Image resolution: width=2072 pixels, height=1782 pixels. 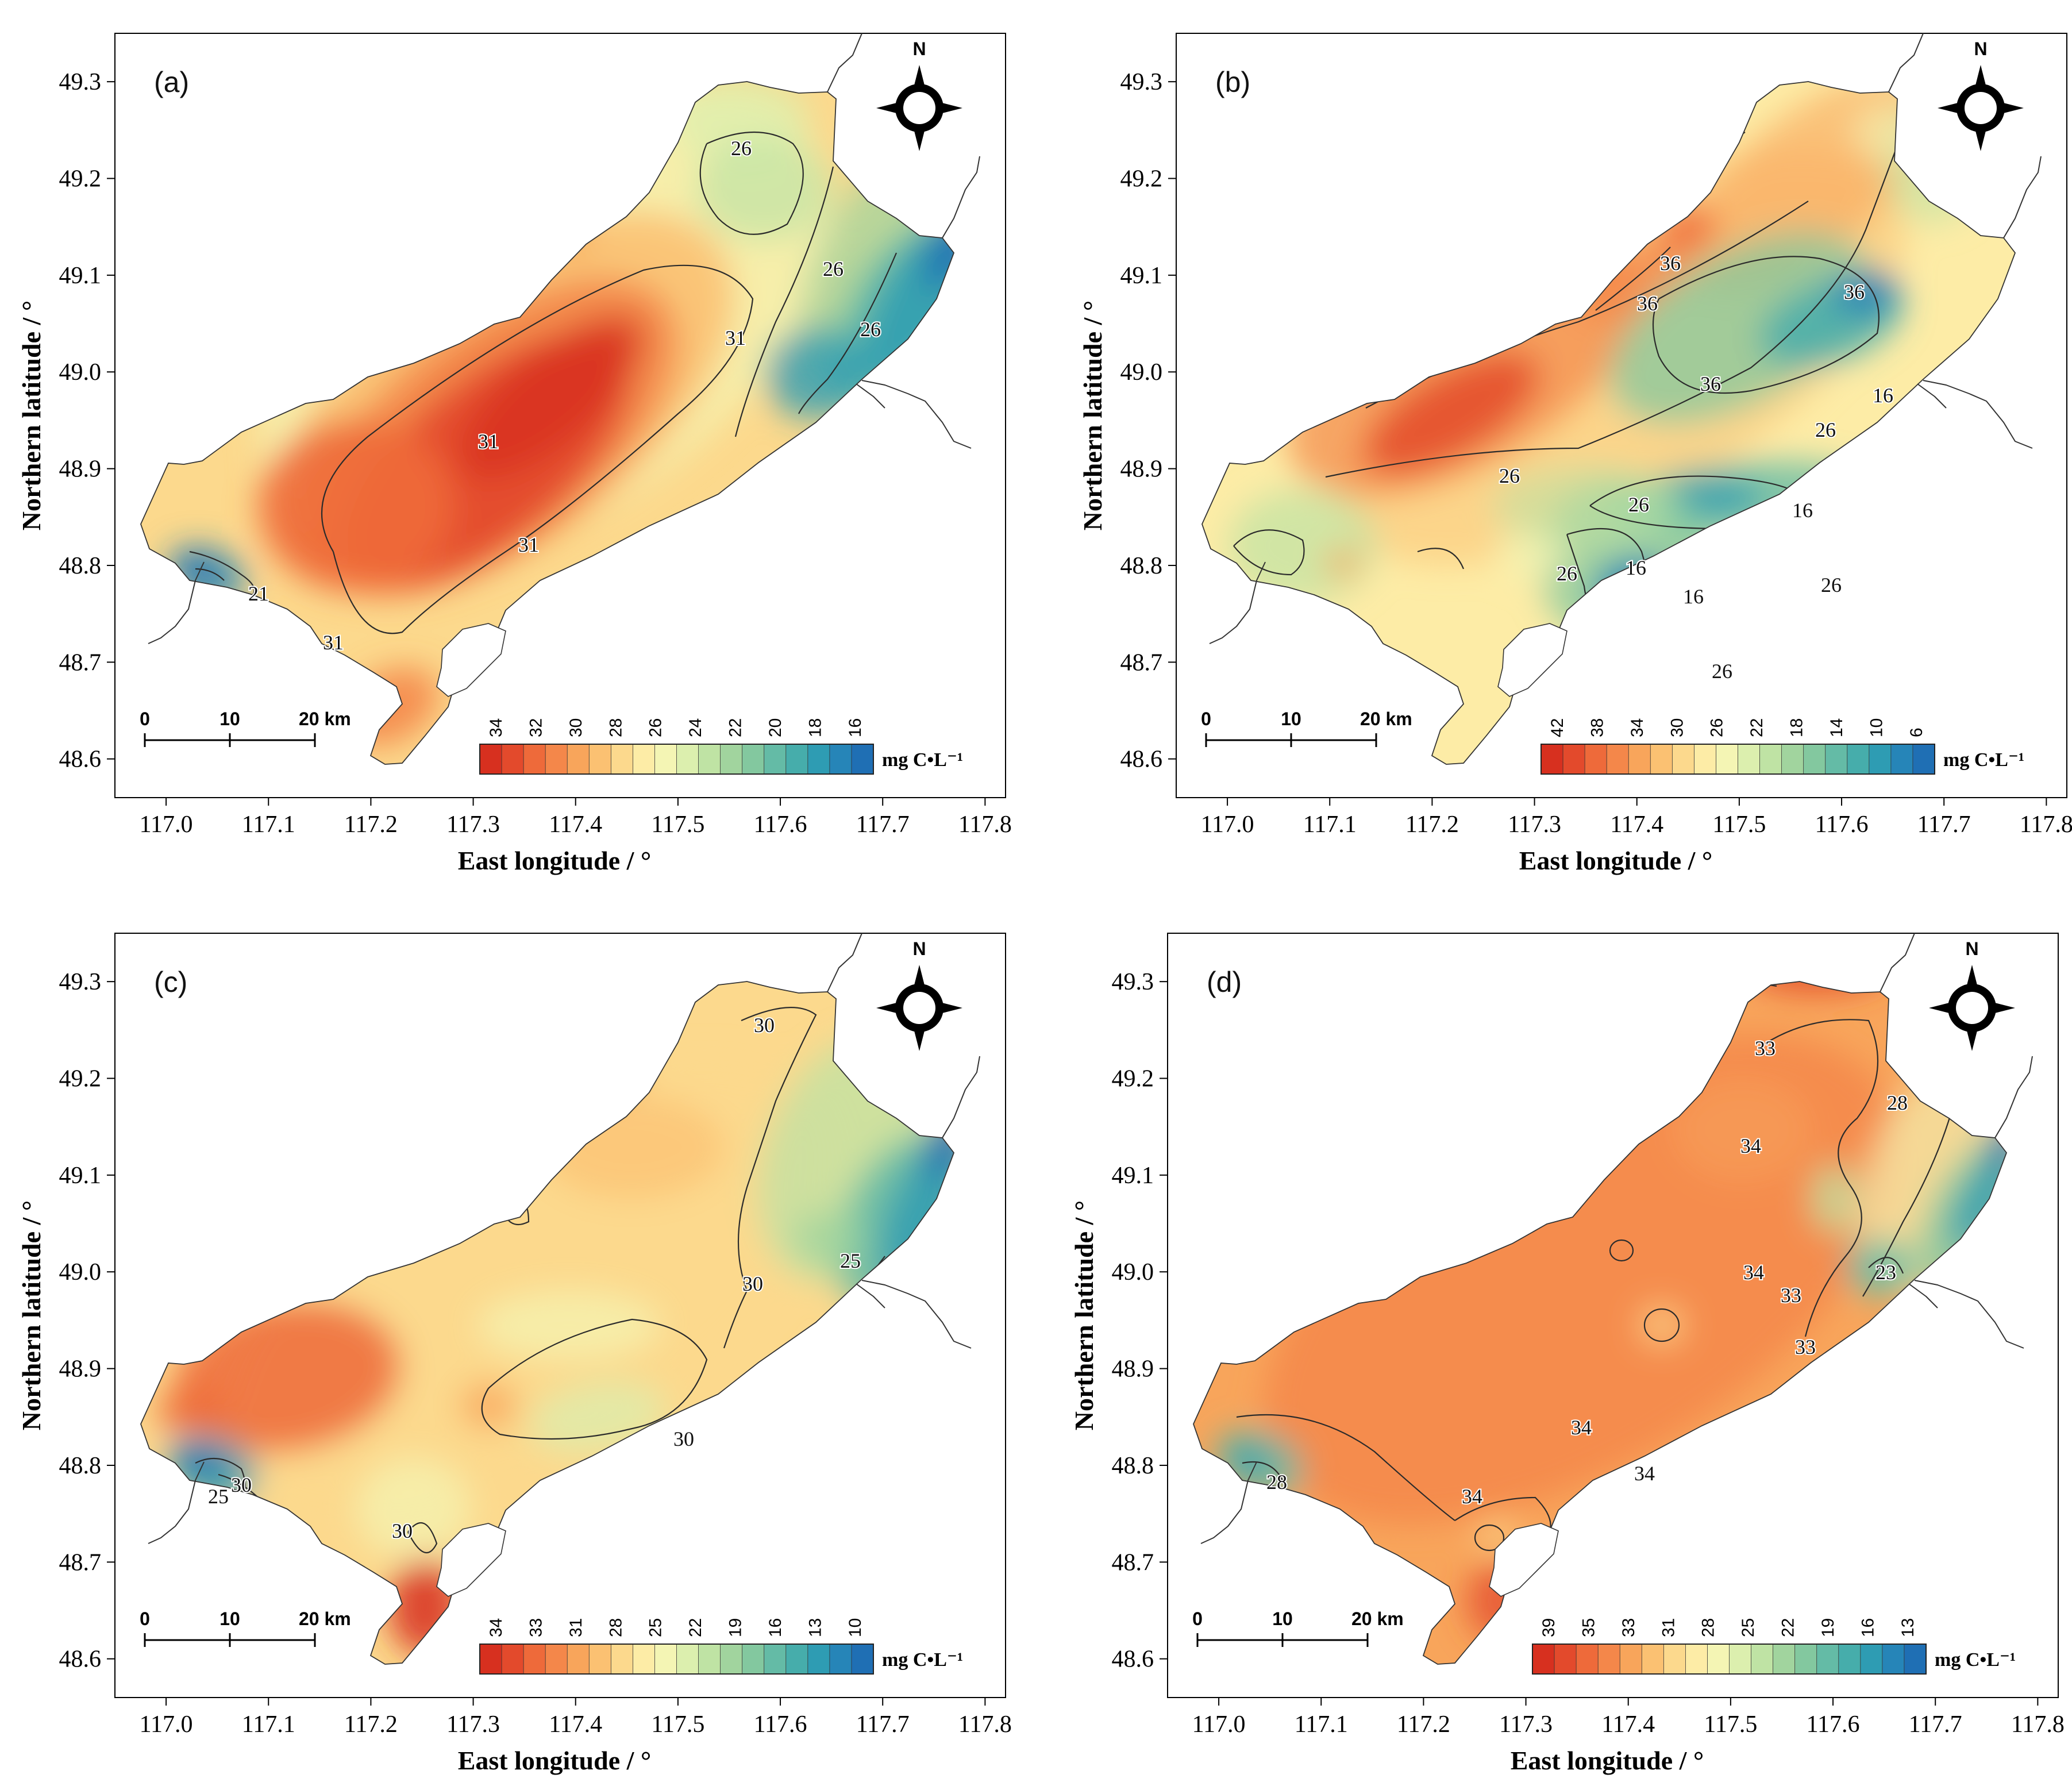 I want to click on x-tick-label: 117.0, so click(x=166, y=824).